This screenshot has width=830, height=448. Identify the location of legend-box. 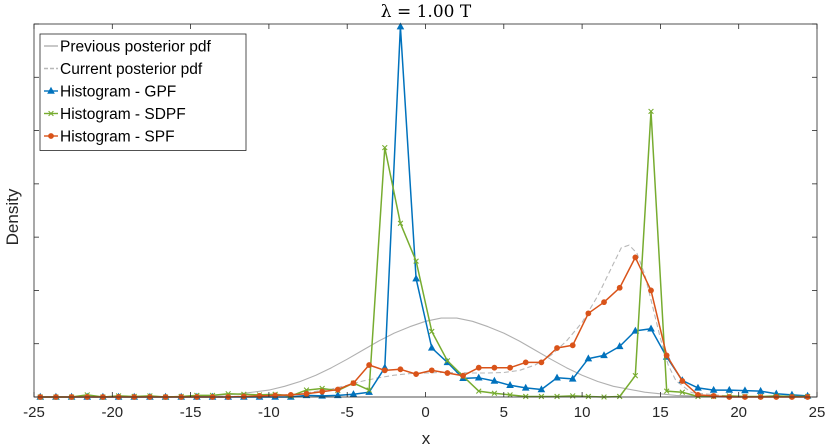
(143, 92).